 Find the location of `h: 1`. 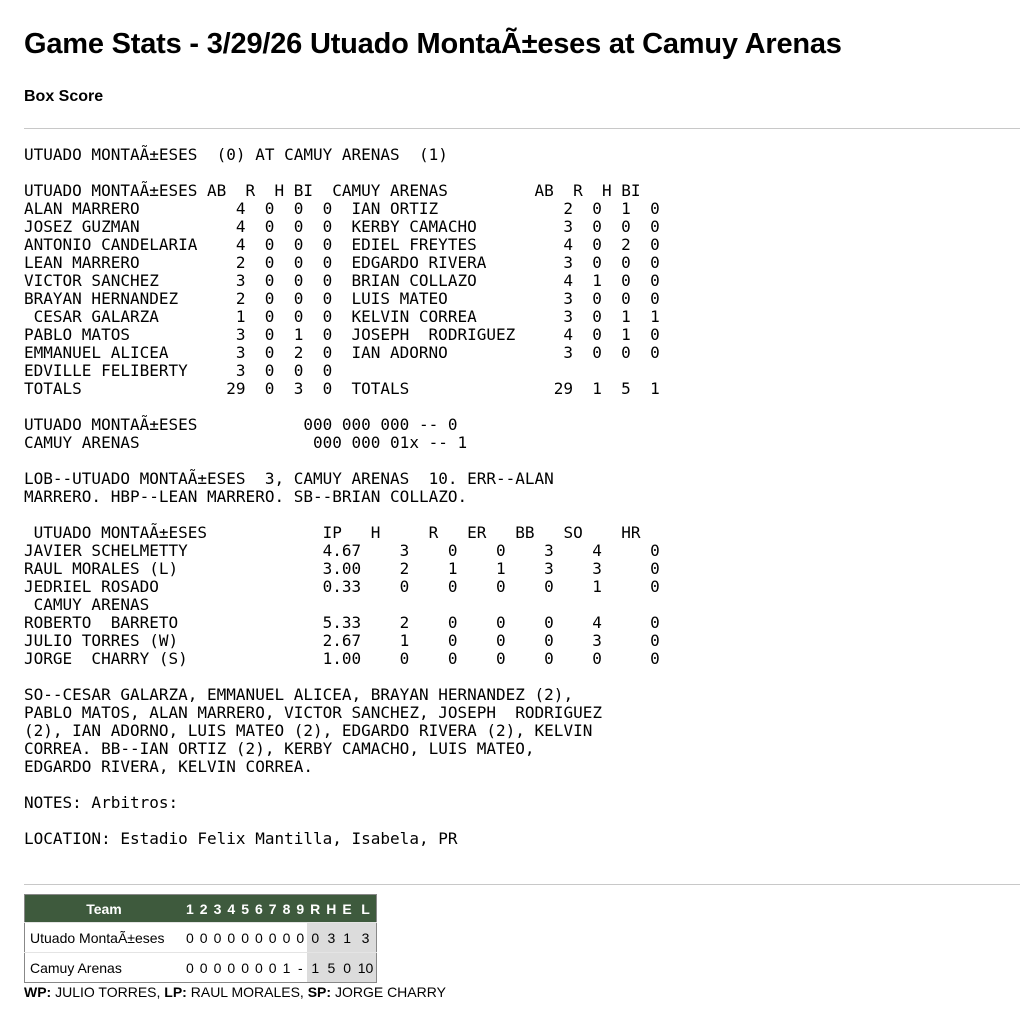

h: 1 is located at coordinates (404, 640).